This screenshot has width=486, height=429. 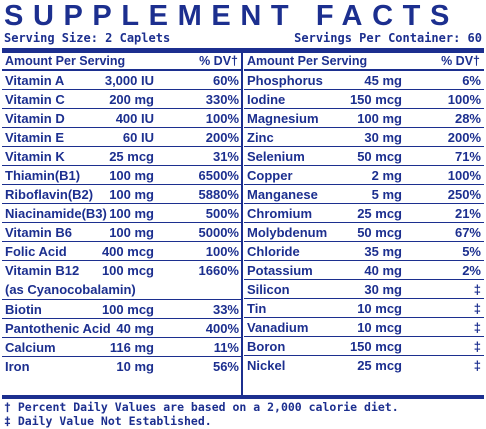 What do you see at coordinates (35, 156) in the screenshot?
I see `nutrient-name: Vitamin K` at bounding box center [35, 156].